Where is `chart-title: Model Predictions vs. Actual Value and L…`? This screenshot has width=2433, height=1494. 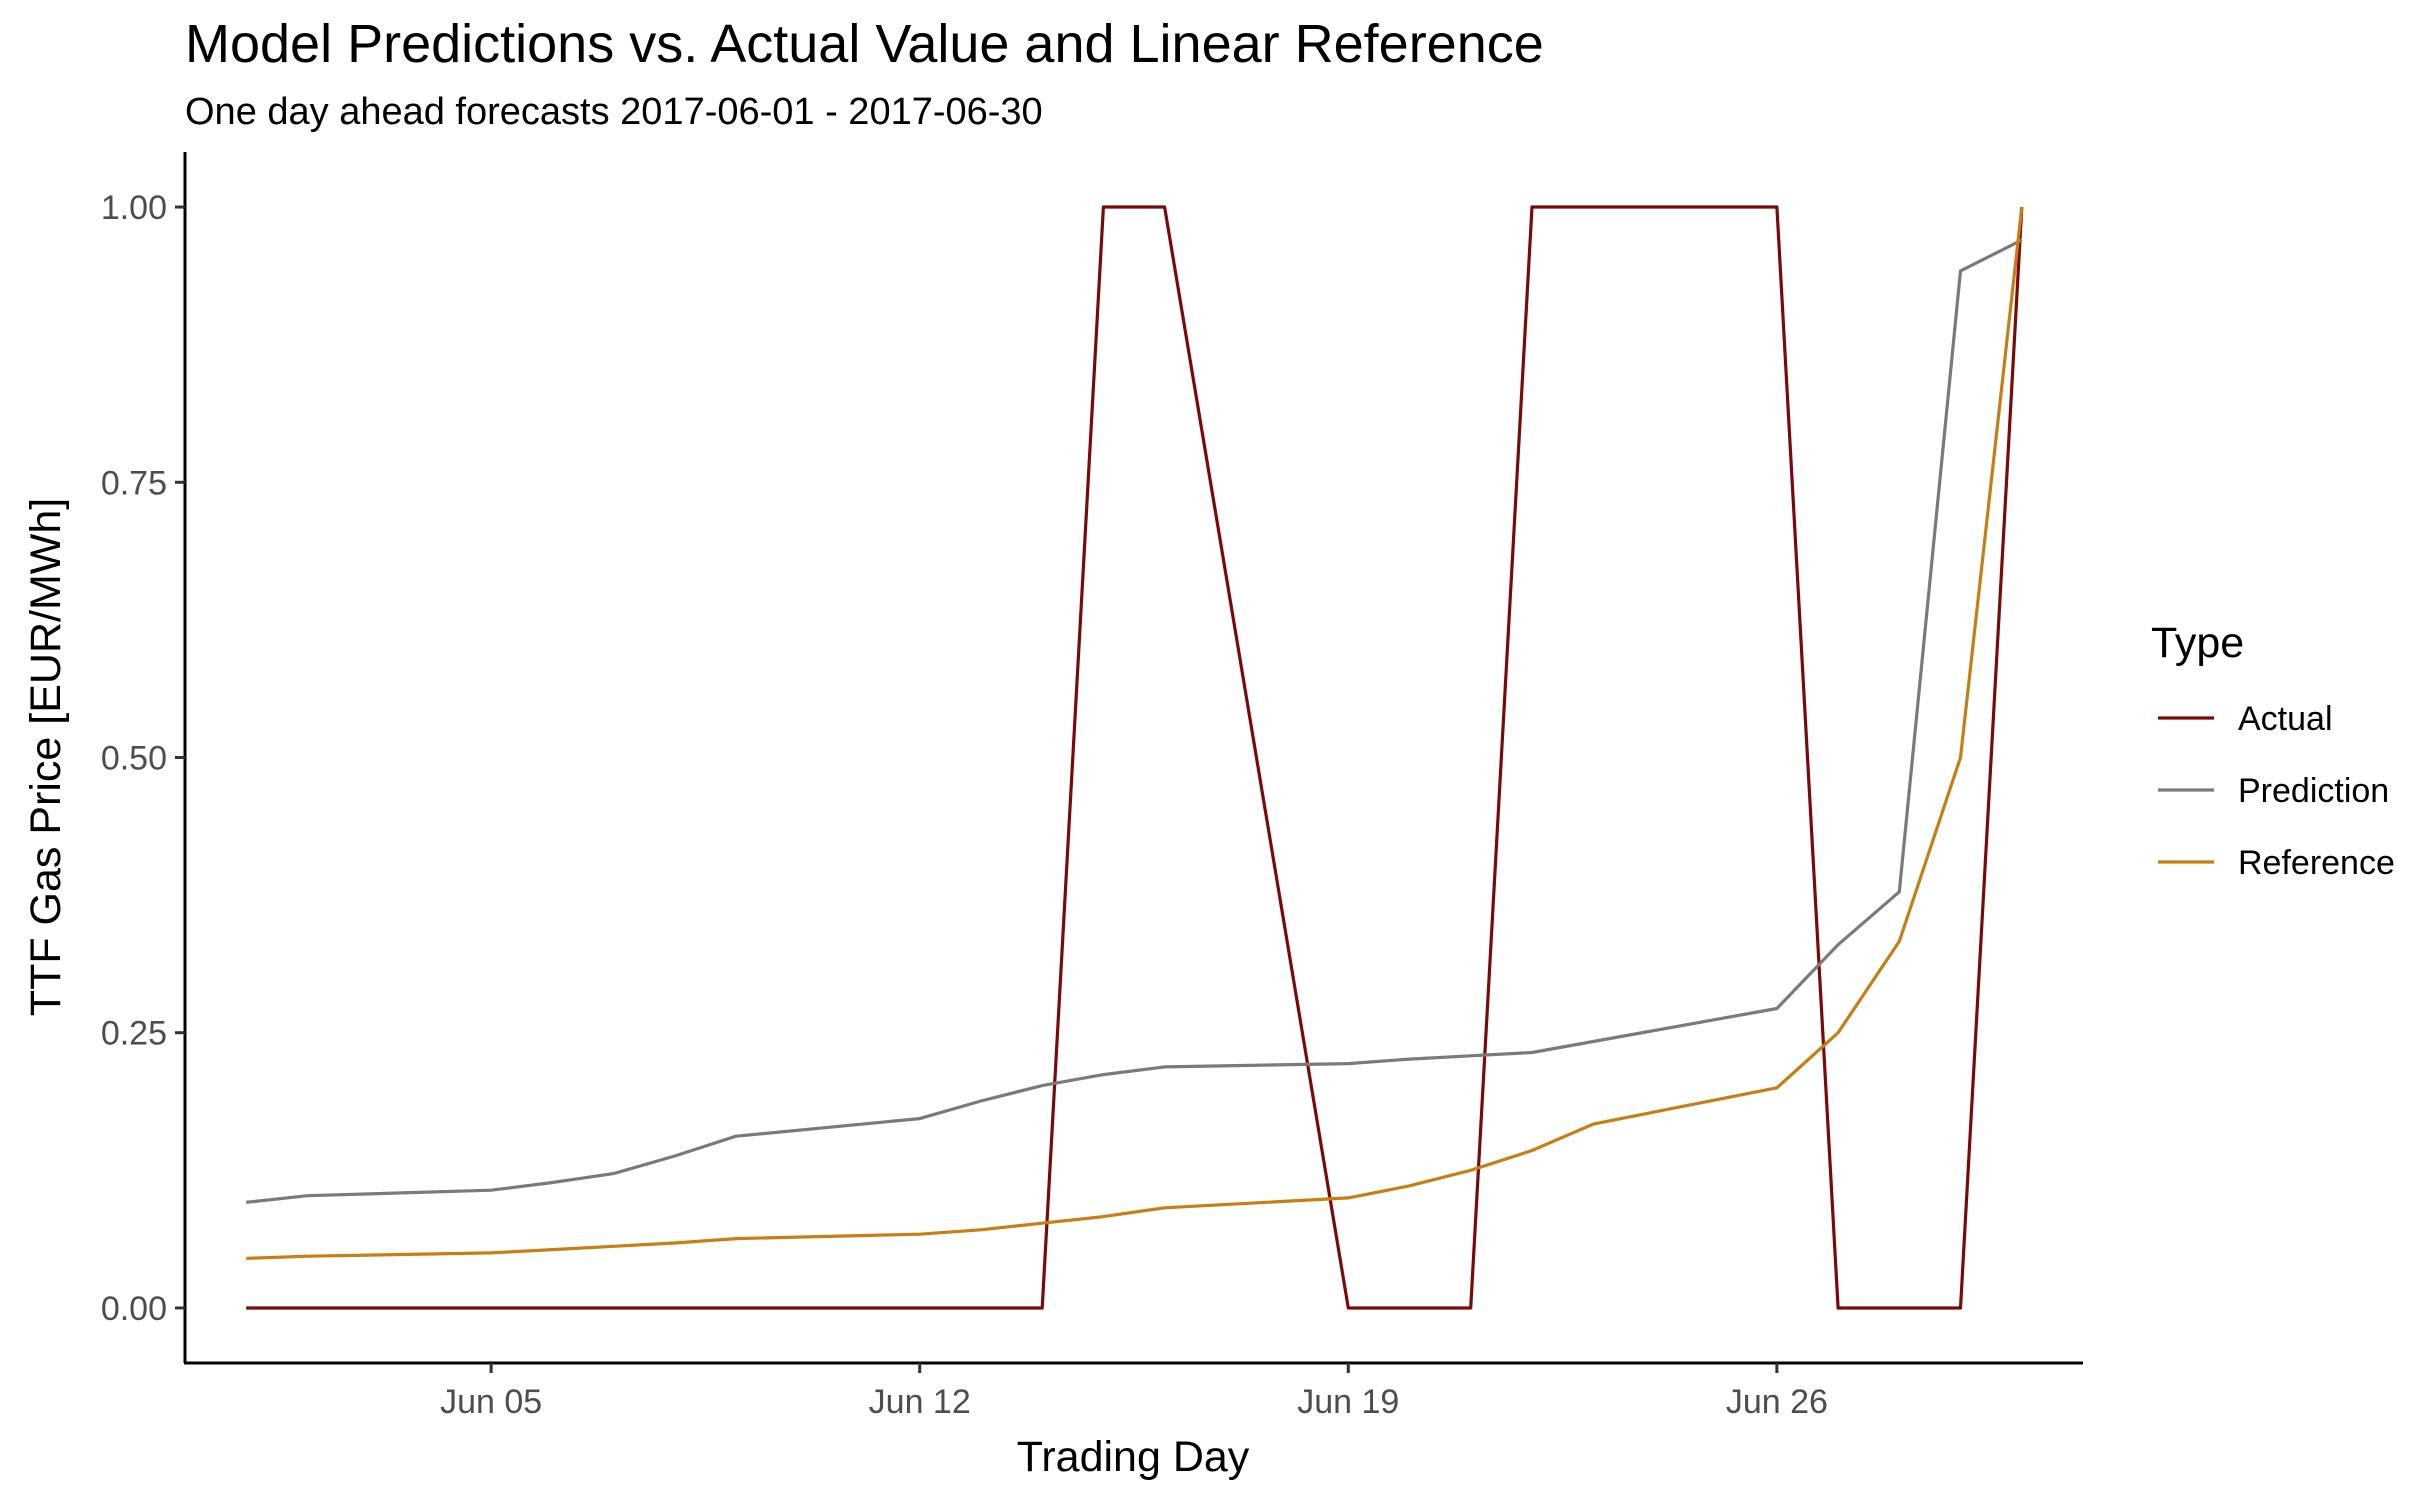 chart-title: Model Predictions vs. Actual Value and L… is located at coordinates (864, 44).